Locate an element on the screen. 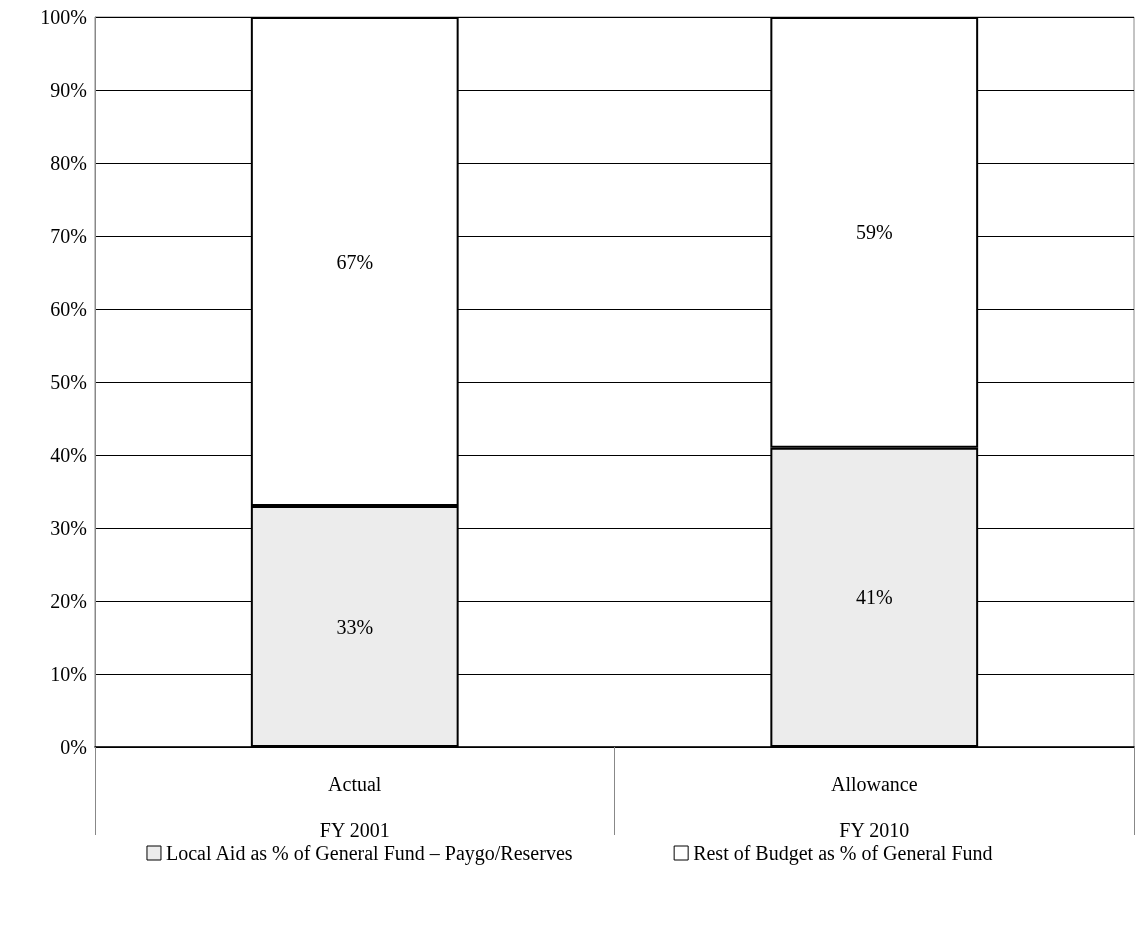 The height and width of the screenshot is (930, 1139). y-tick-label: 70% is located at coordinates (68, 236).